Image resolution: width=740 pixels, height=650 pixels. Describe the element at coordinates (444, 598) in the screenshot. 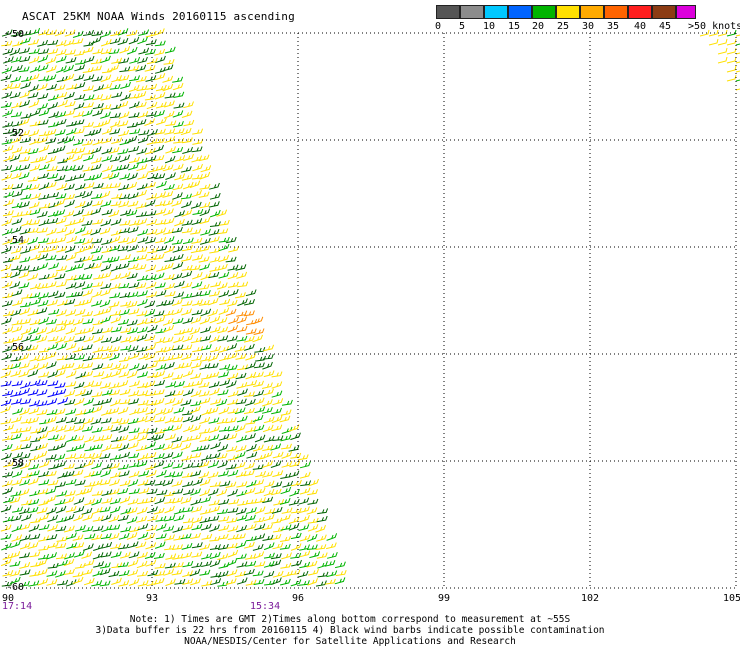

I see `lon-label: 99` at that location.